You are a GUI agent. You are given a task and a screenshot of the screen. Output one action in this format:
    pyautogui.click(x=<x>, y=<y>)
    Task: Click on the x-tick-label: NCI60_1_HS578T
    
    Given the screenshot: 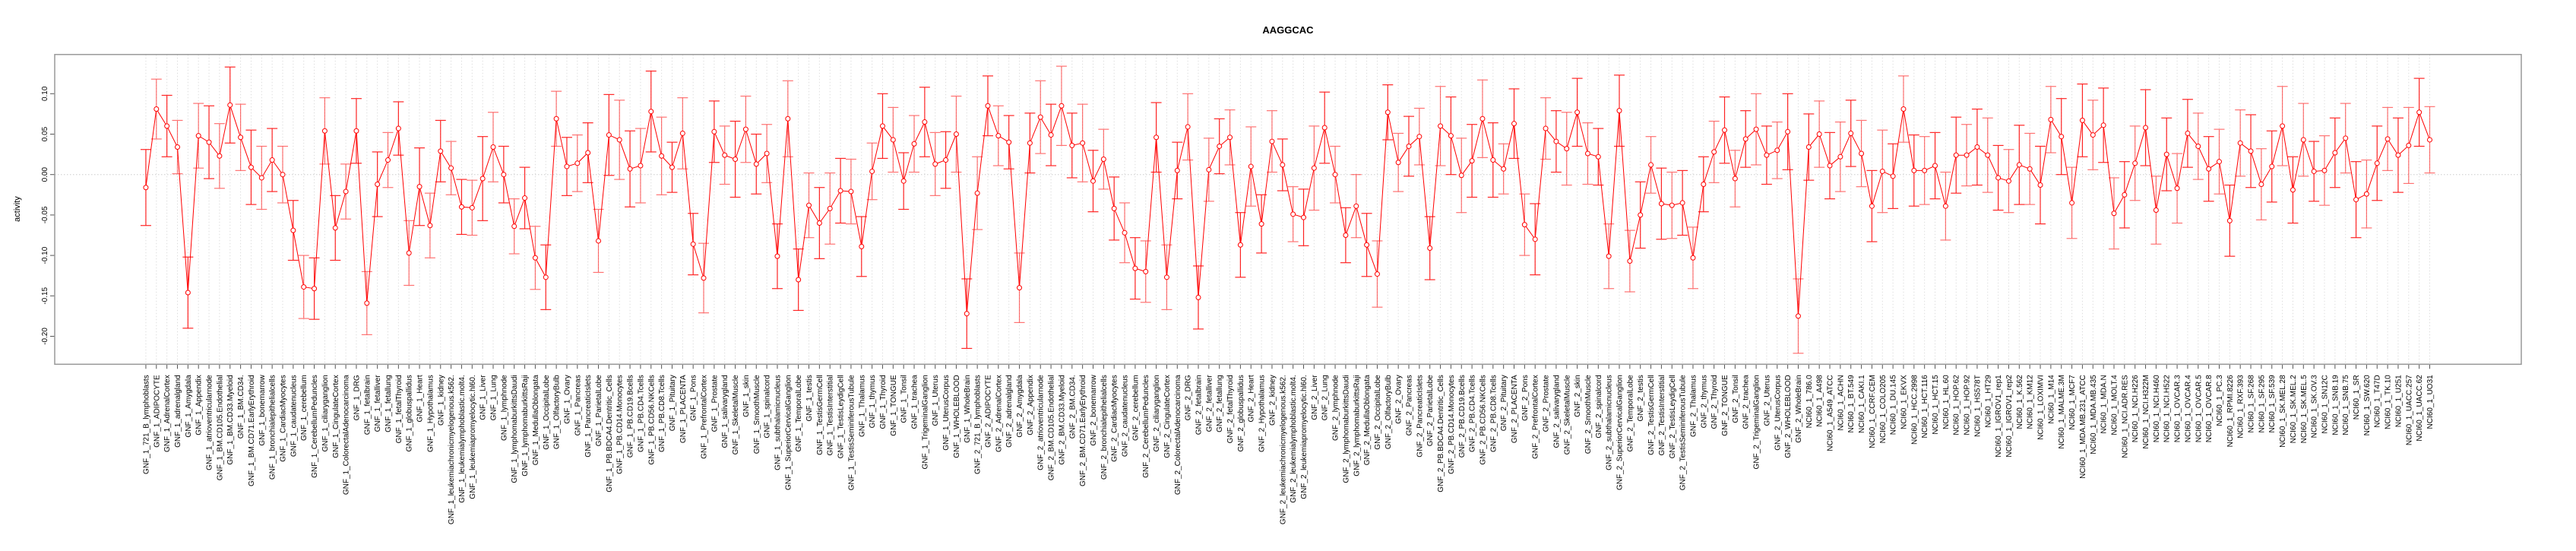 What is the action you would take?
    pyautogui.click(x=1977, y=406)
    